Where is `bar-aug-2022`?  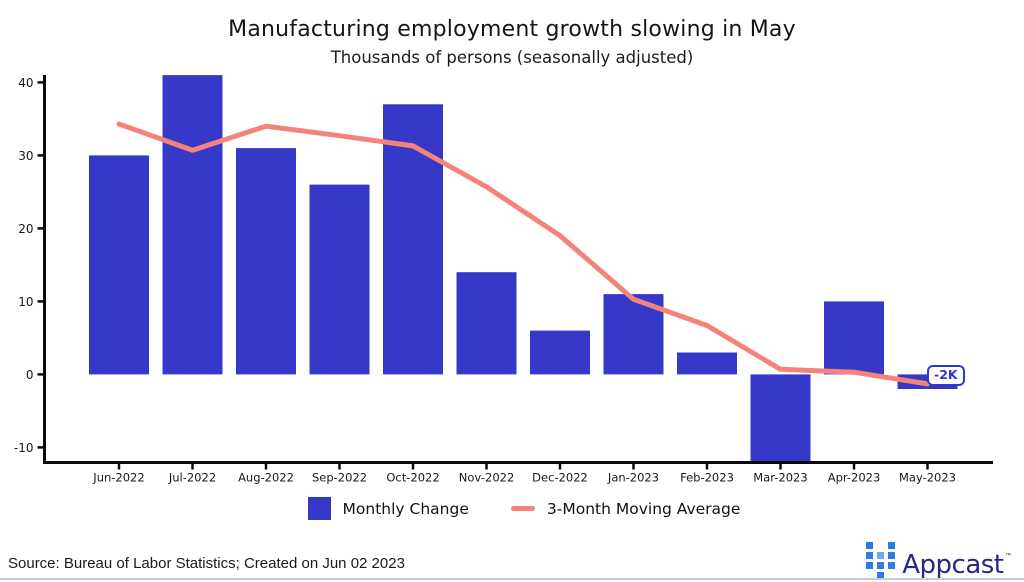
bar-aug-2022 is located at coordinates (266, 261).